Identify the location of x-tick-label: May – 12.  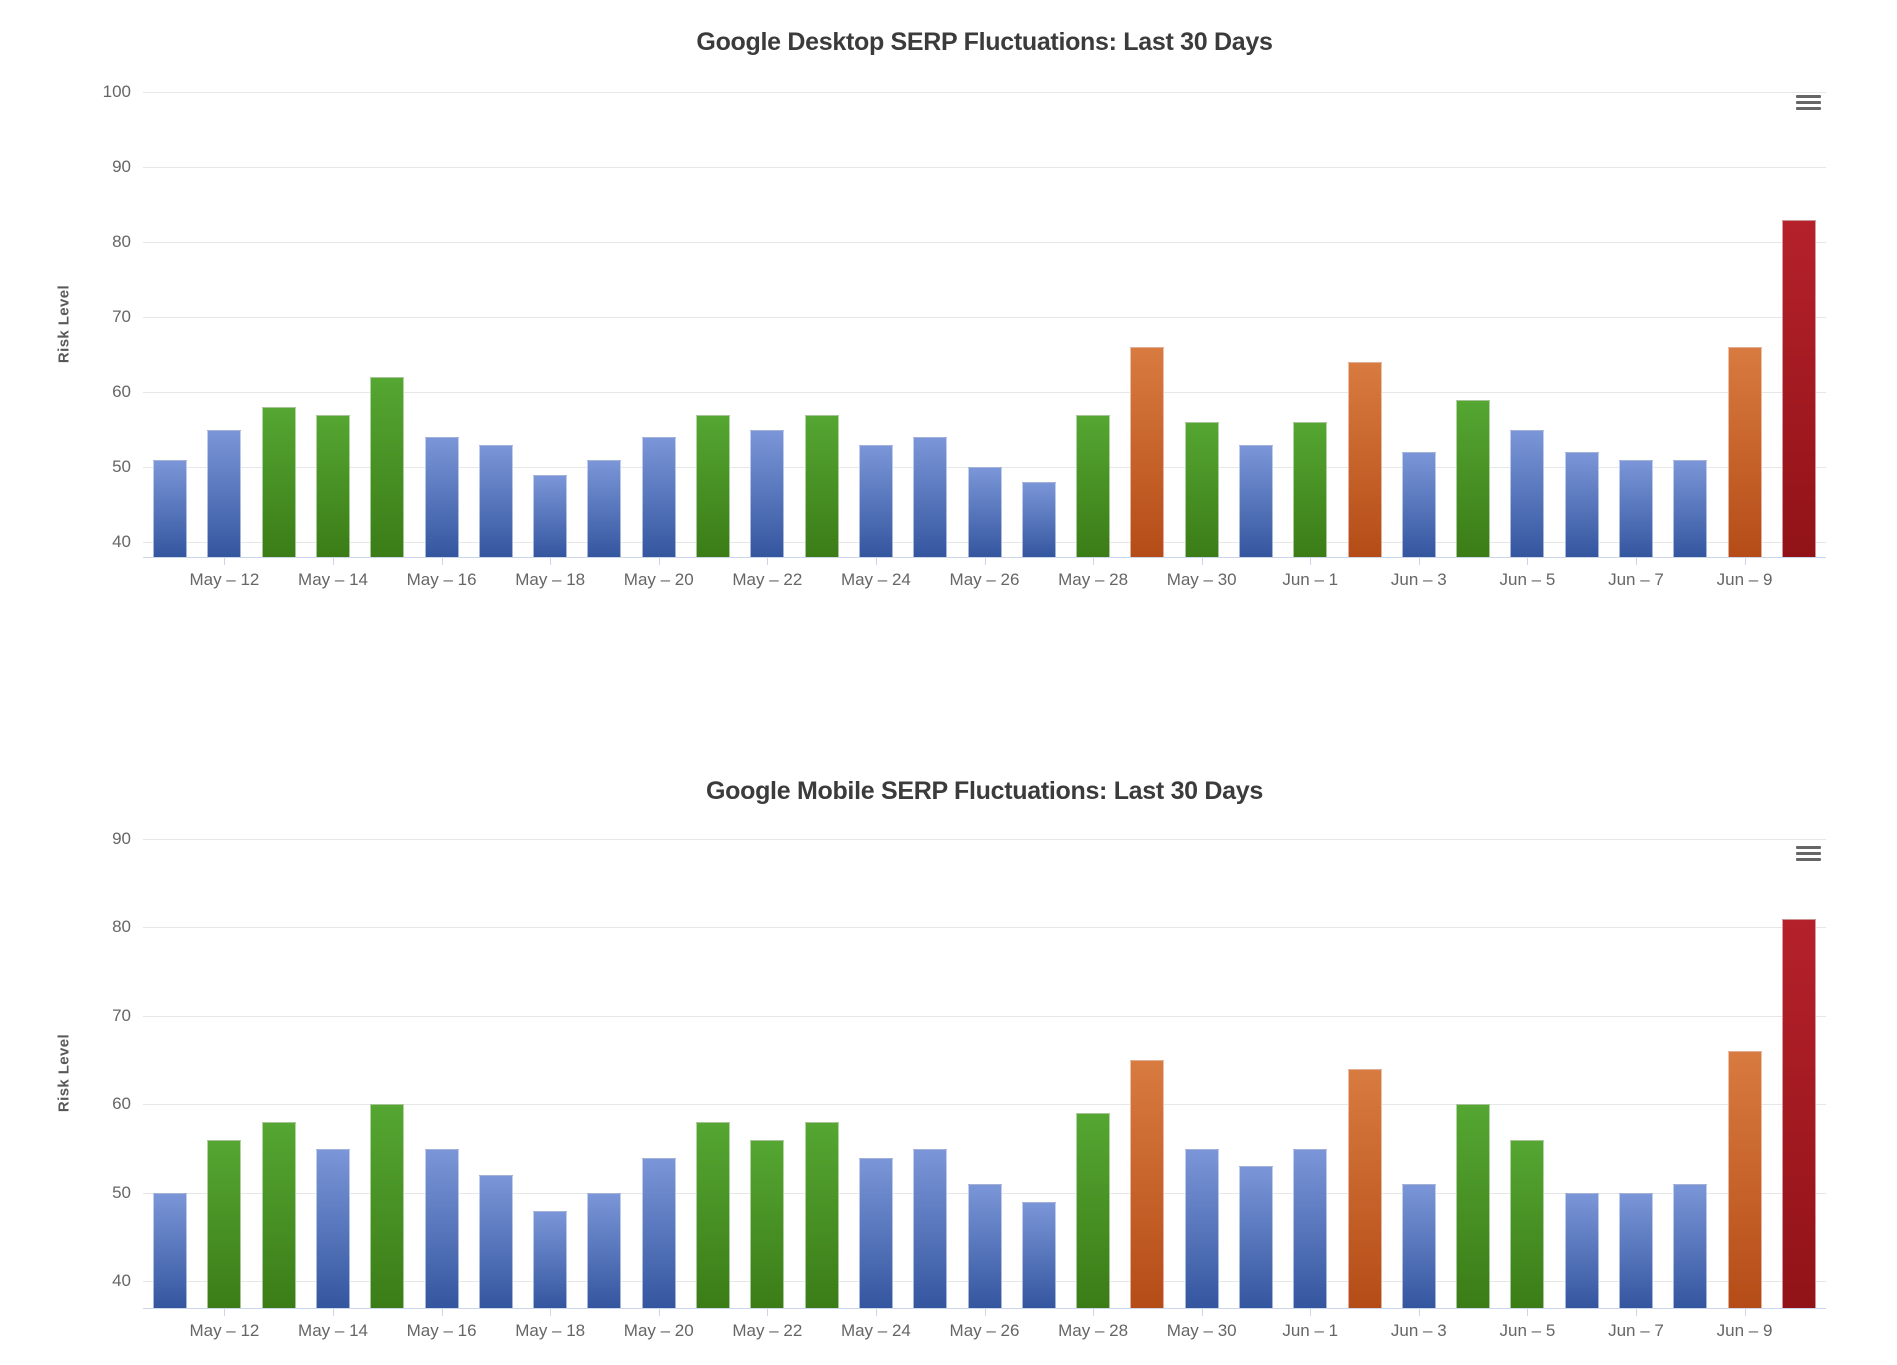
(224, 579).